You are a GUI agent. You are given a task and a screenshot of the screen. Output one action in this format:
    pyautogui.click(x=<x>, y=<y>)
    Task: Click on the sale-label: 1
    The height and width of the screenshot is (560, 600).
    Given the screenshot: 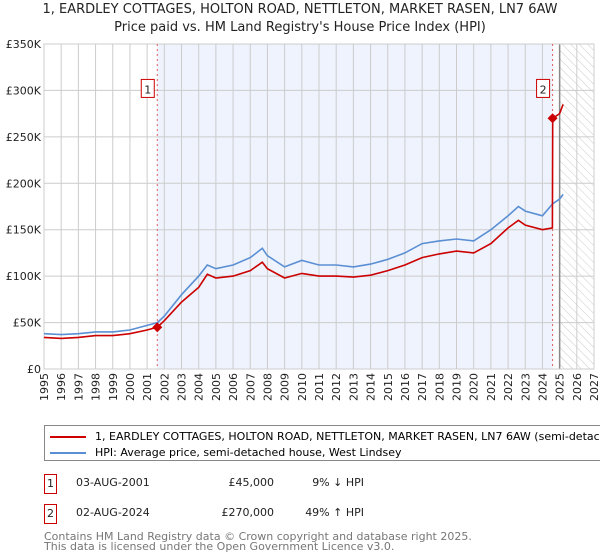 What is the action you would take?
    pyautogui.click(x=147, y=89)
    